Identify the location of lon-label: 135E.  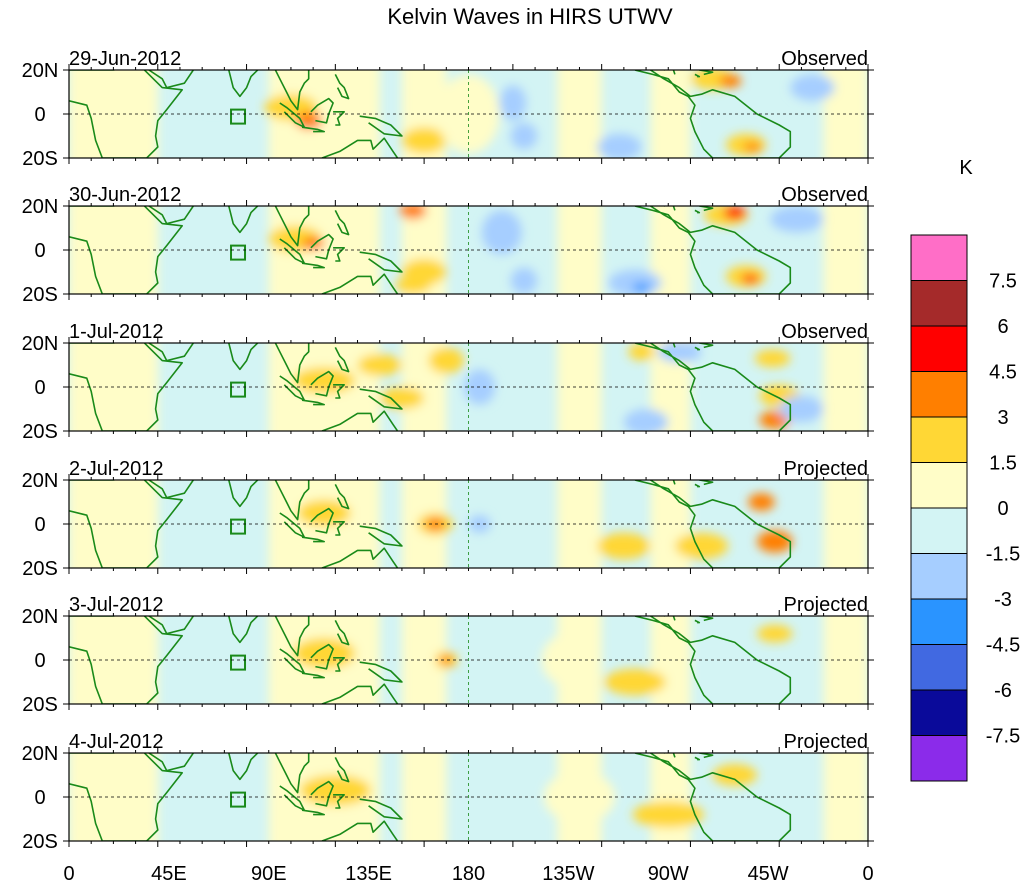
(368, 874).